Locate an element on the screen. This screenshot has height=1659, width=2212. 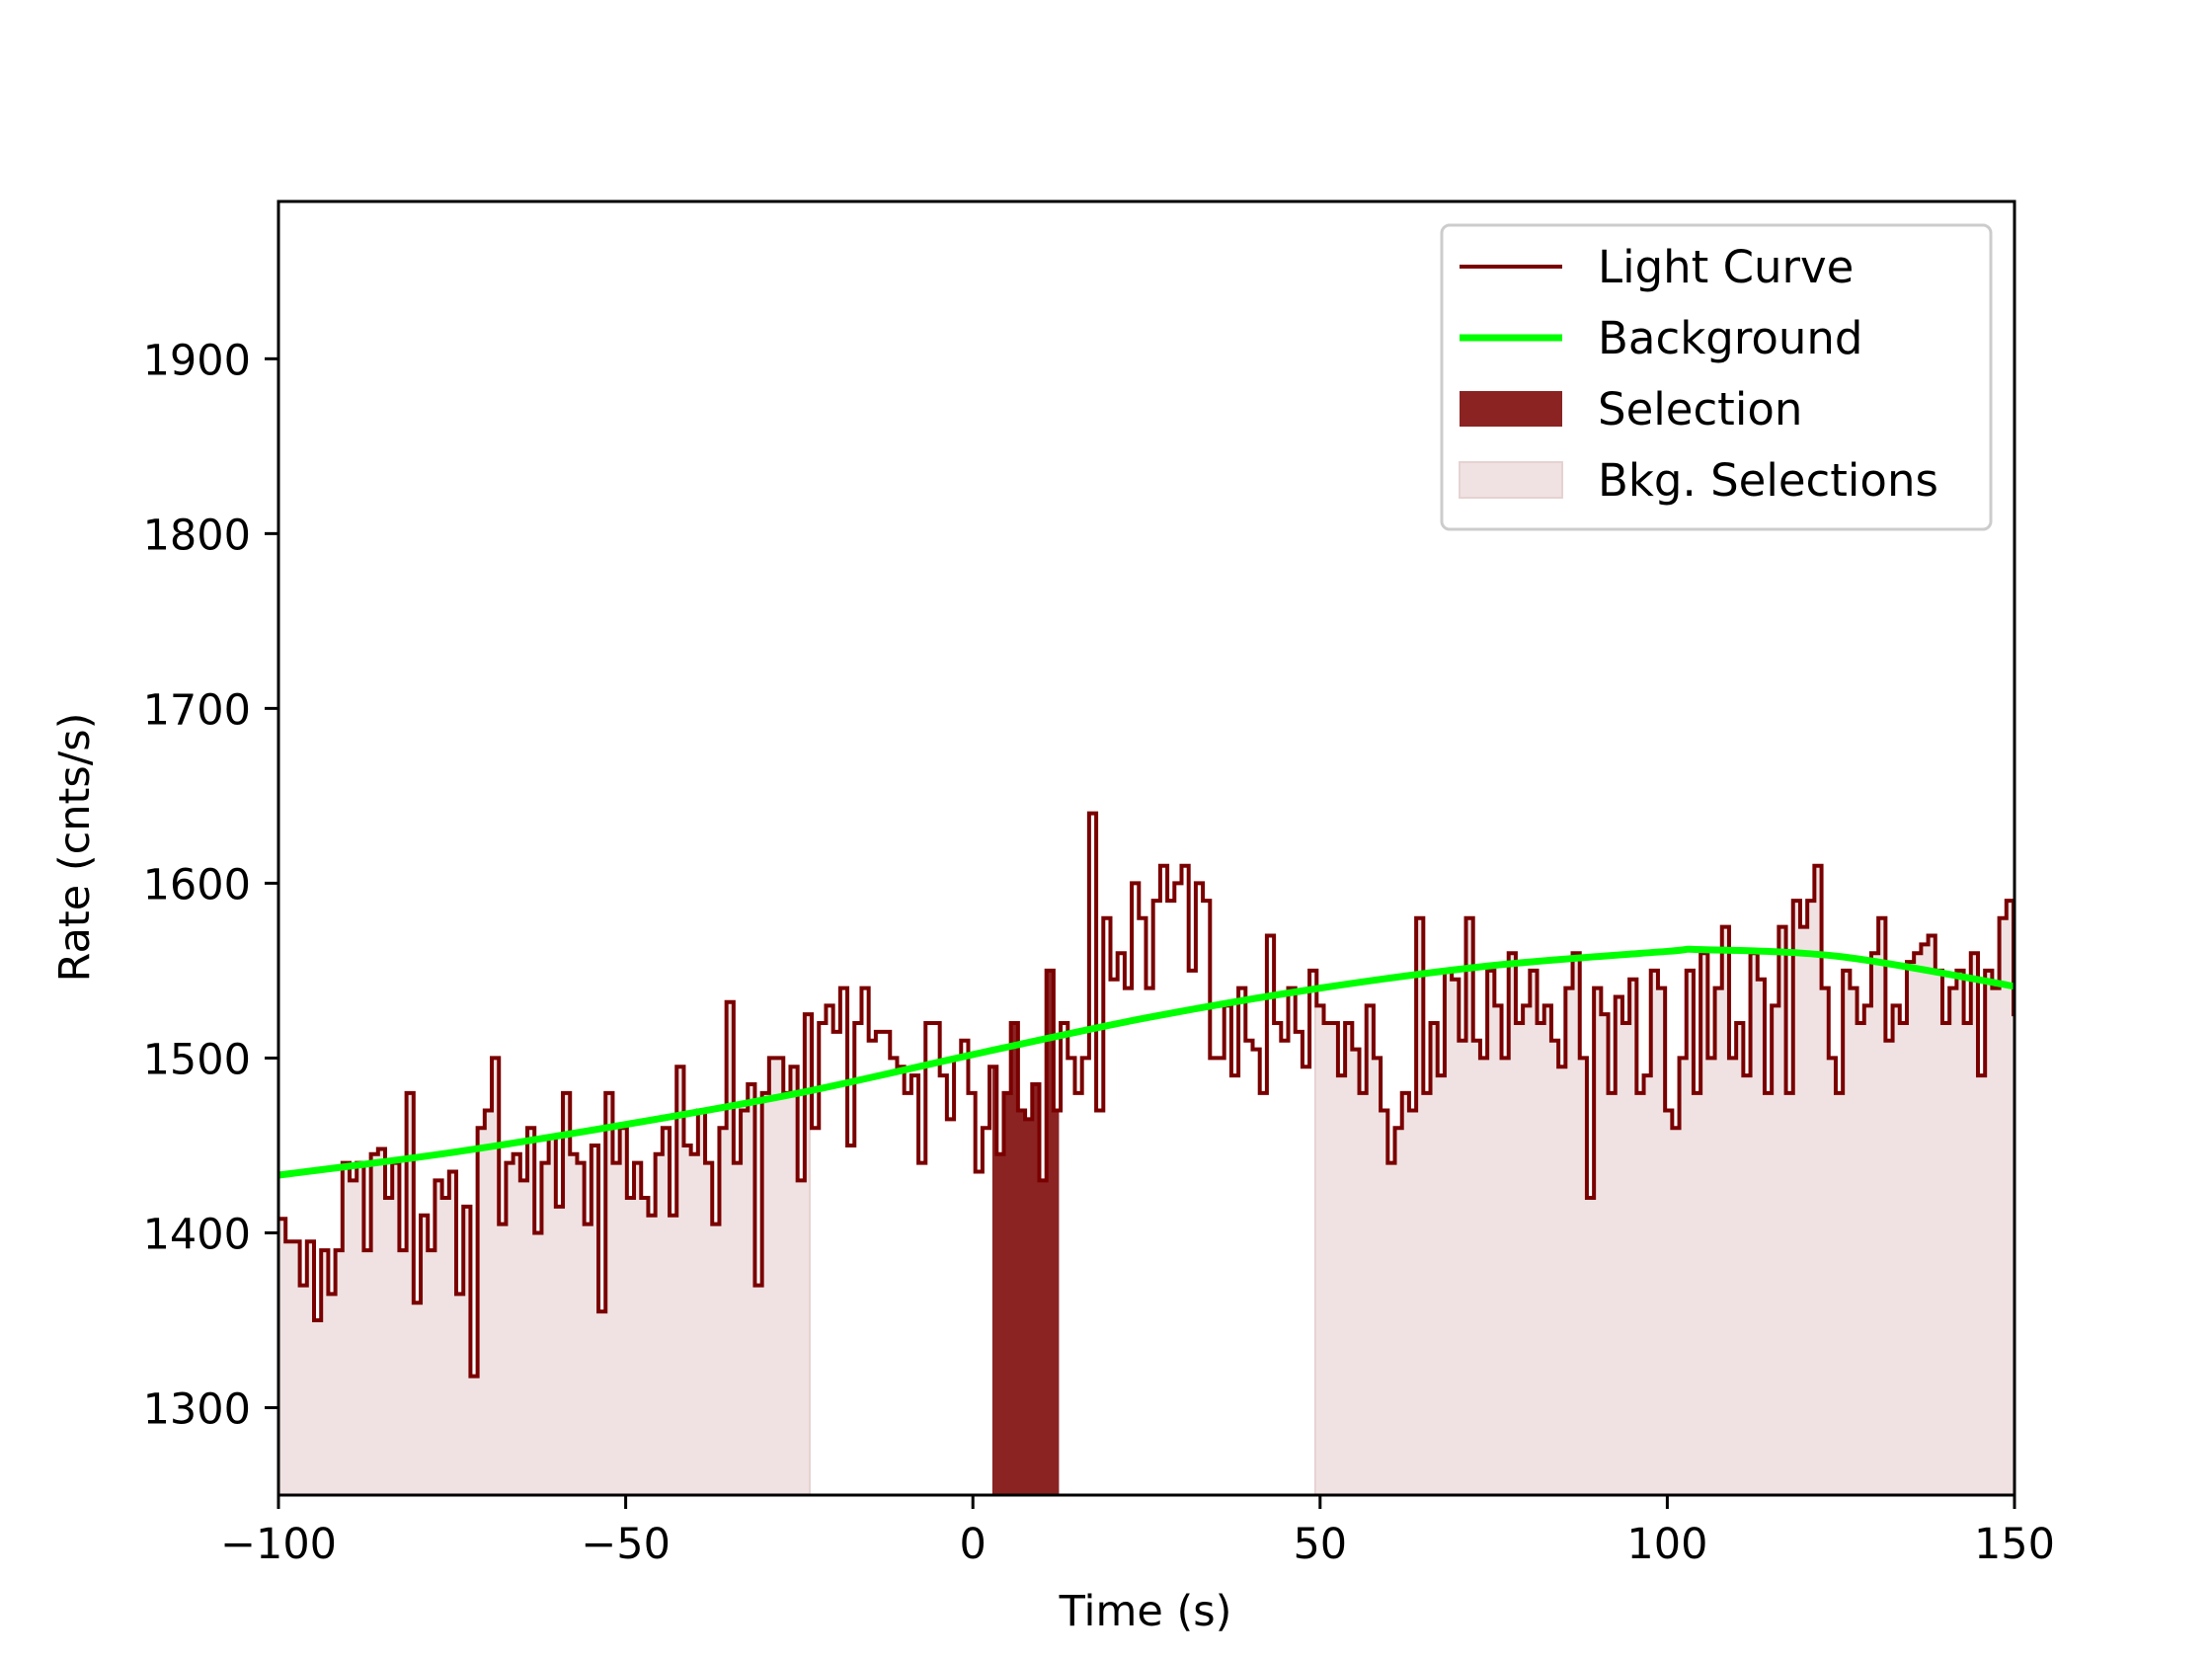
y-tick-label: 1700 is located at coordinates (197, 710).